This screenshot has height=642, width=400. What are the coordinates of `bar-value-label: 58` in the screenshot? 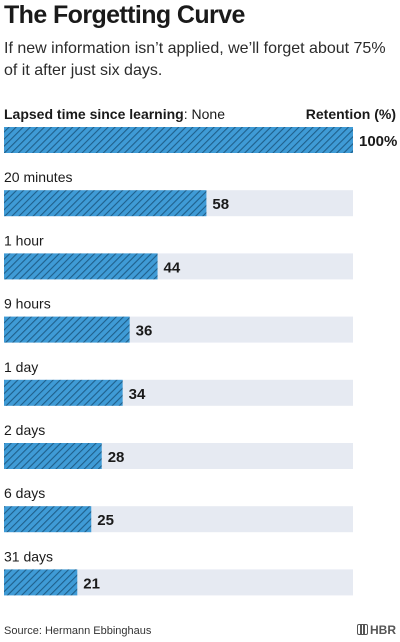 It's located at (220, 204).